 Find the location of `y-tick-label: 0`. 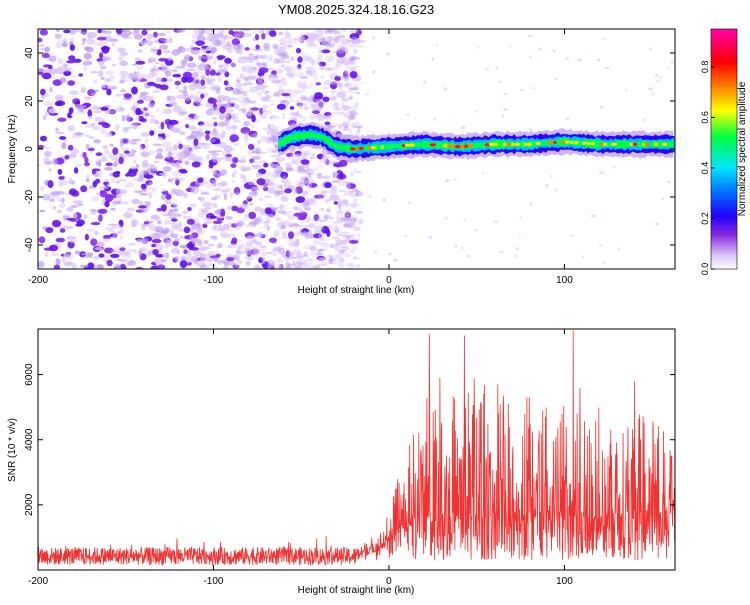

y-tick-label: 0 is located at coordinates (29, 149).